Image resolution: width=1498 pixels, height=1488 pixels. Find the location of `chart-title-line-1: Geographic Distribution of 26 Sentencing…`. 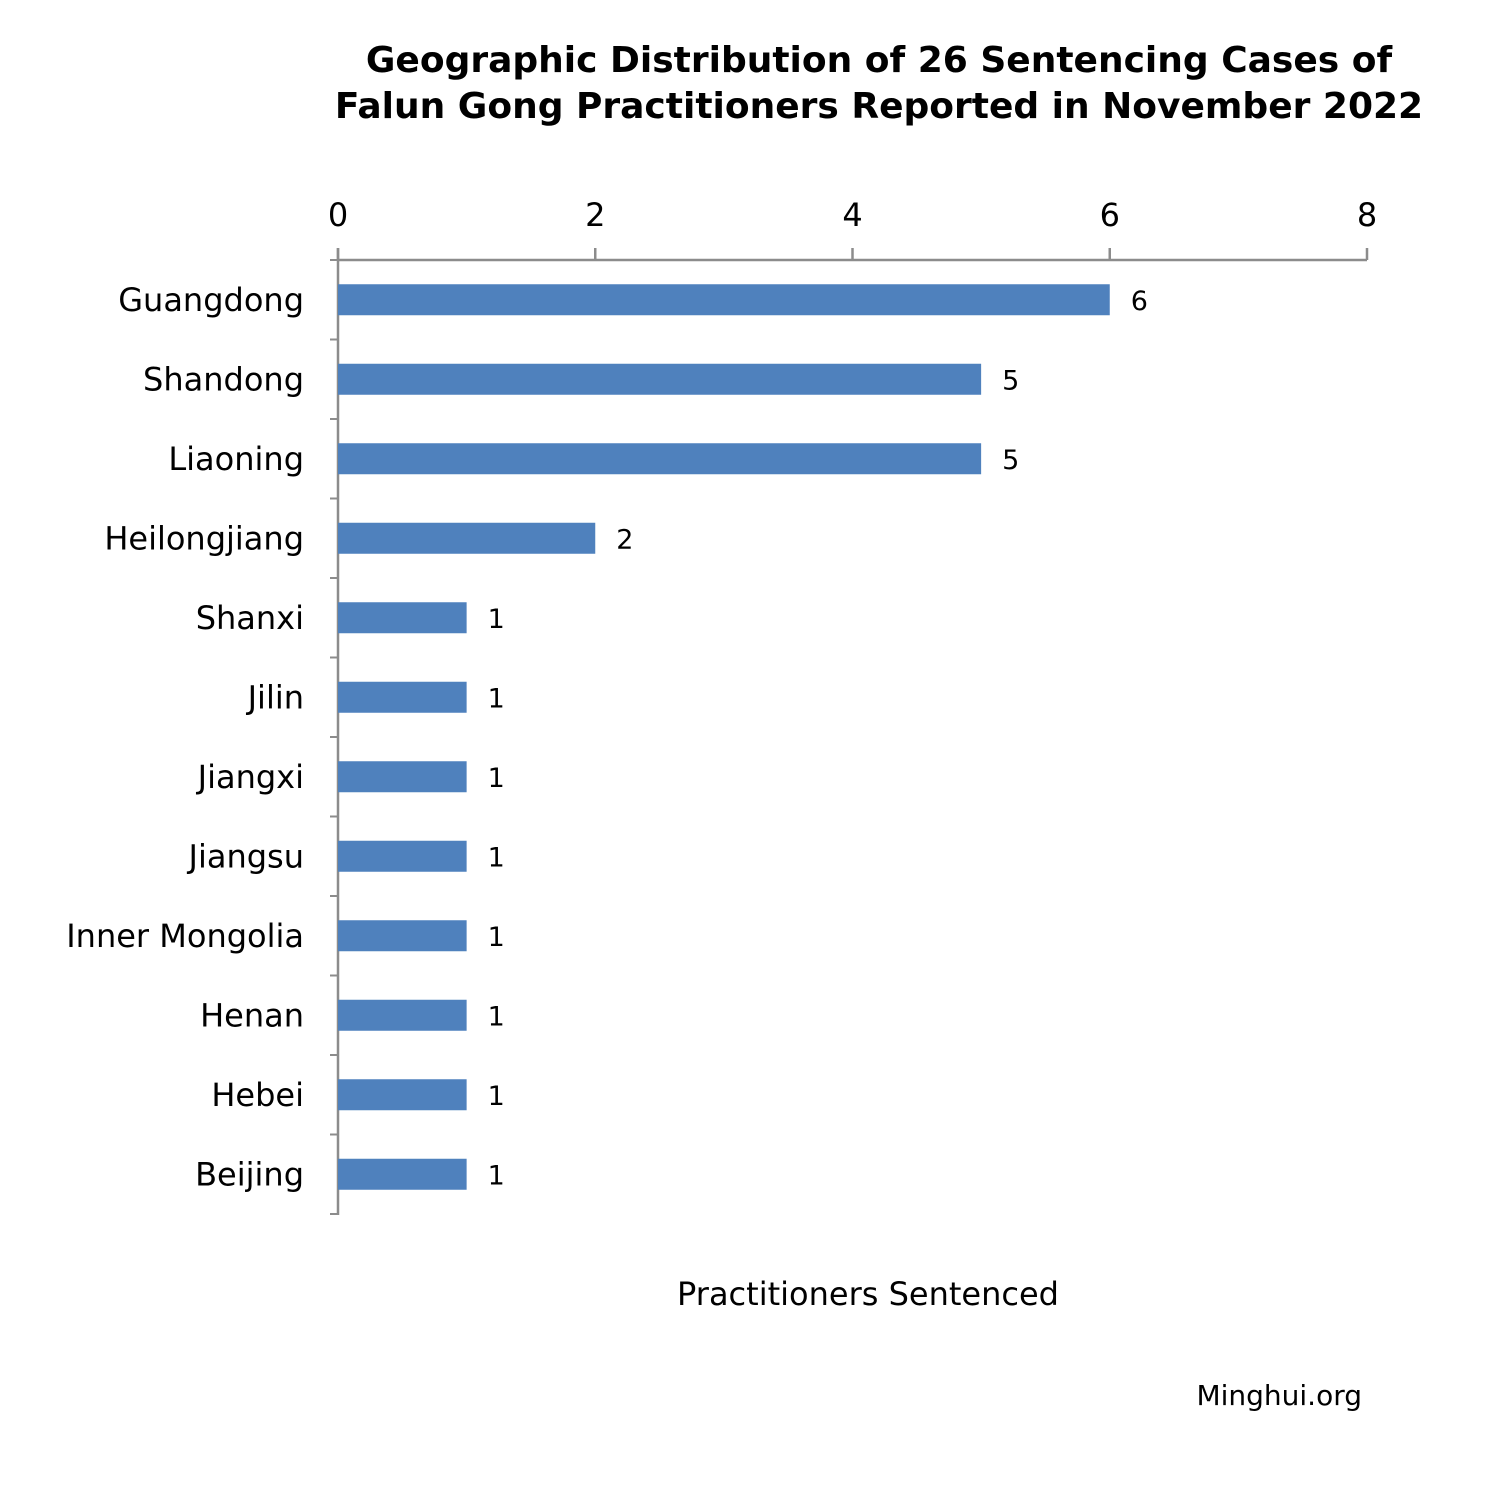

chart-title-line-1: Geographic Distribution of 26 Sentencing… is located at coordinates (879, 60).